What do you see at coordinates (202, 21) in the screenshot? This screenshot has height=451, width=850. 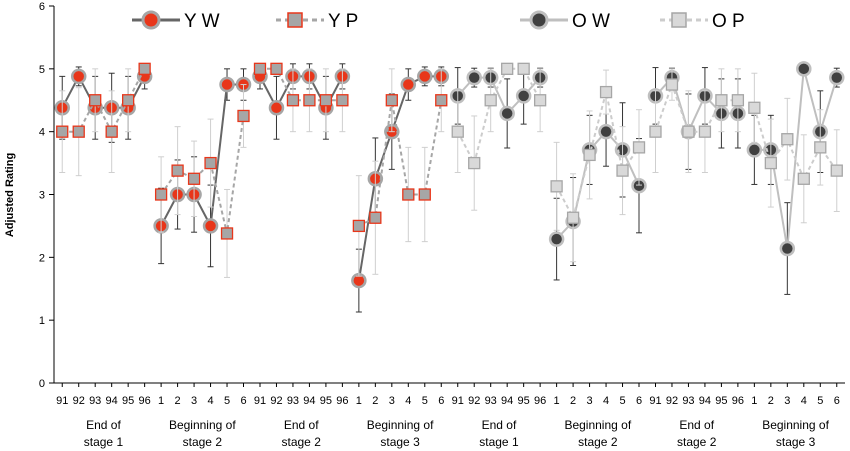 I see `legend-label: Y W` at bounding box center [202, 21].